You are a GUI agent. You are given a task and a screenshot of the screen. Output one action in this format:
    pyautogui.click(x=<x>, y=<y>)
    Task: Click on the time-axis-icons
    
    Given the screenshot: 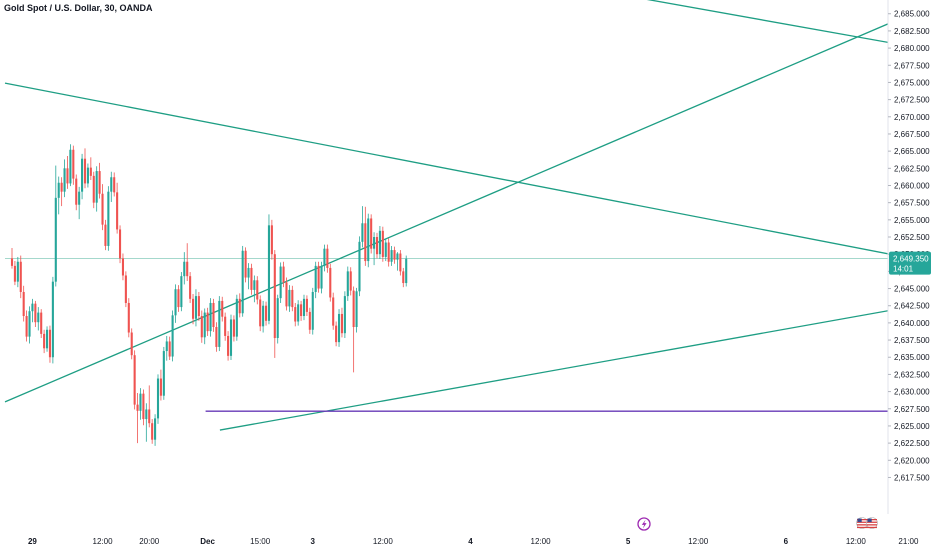 What is the action you would take?
    pyautogui.click(x=757, y=524)
    